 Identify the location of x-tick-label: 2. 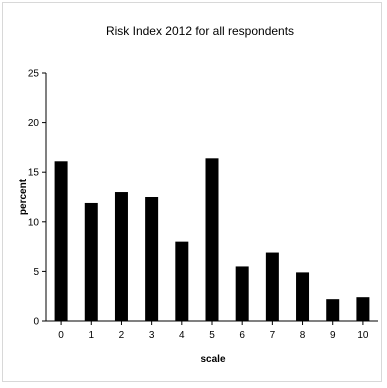
(122, 335).